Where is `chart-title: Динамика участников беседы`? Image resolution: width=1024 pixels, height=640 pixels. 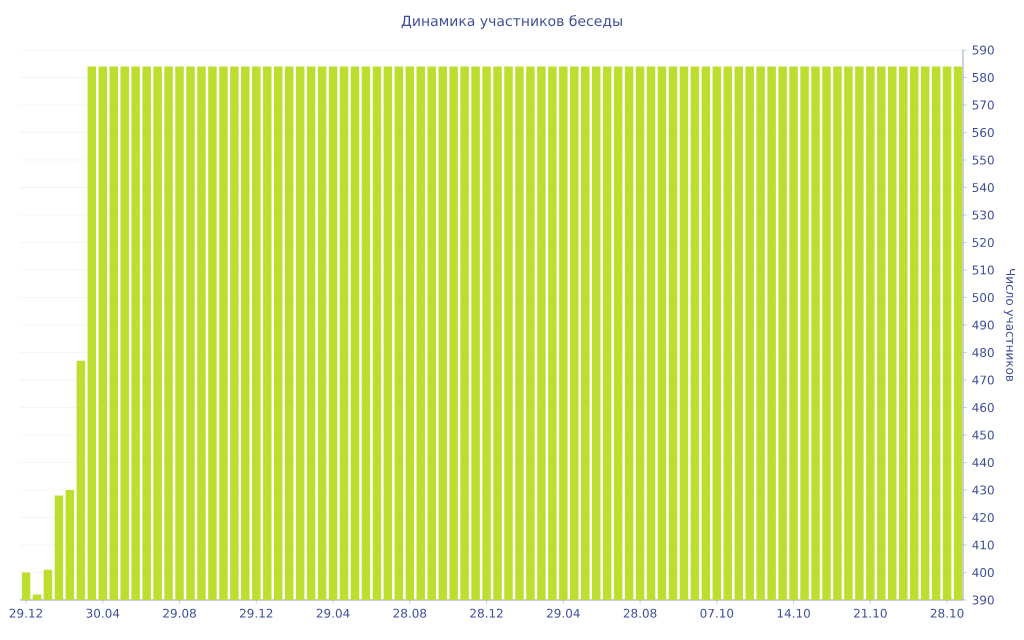 chart-title: Динамика участников беседы is located at coordinates (511, 22).